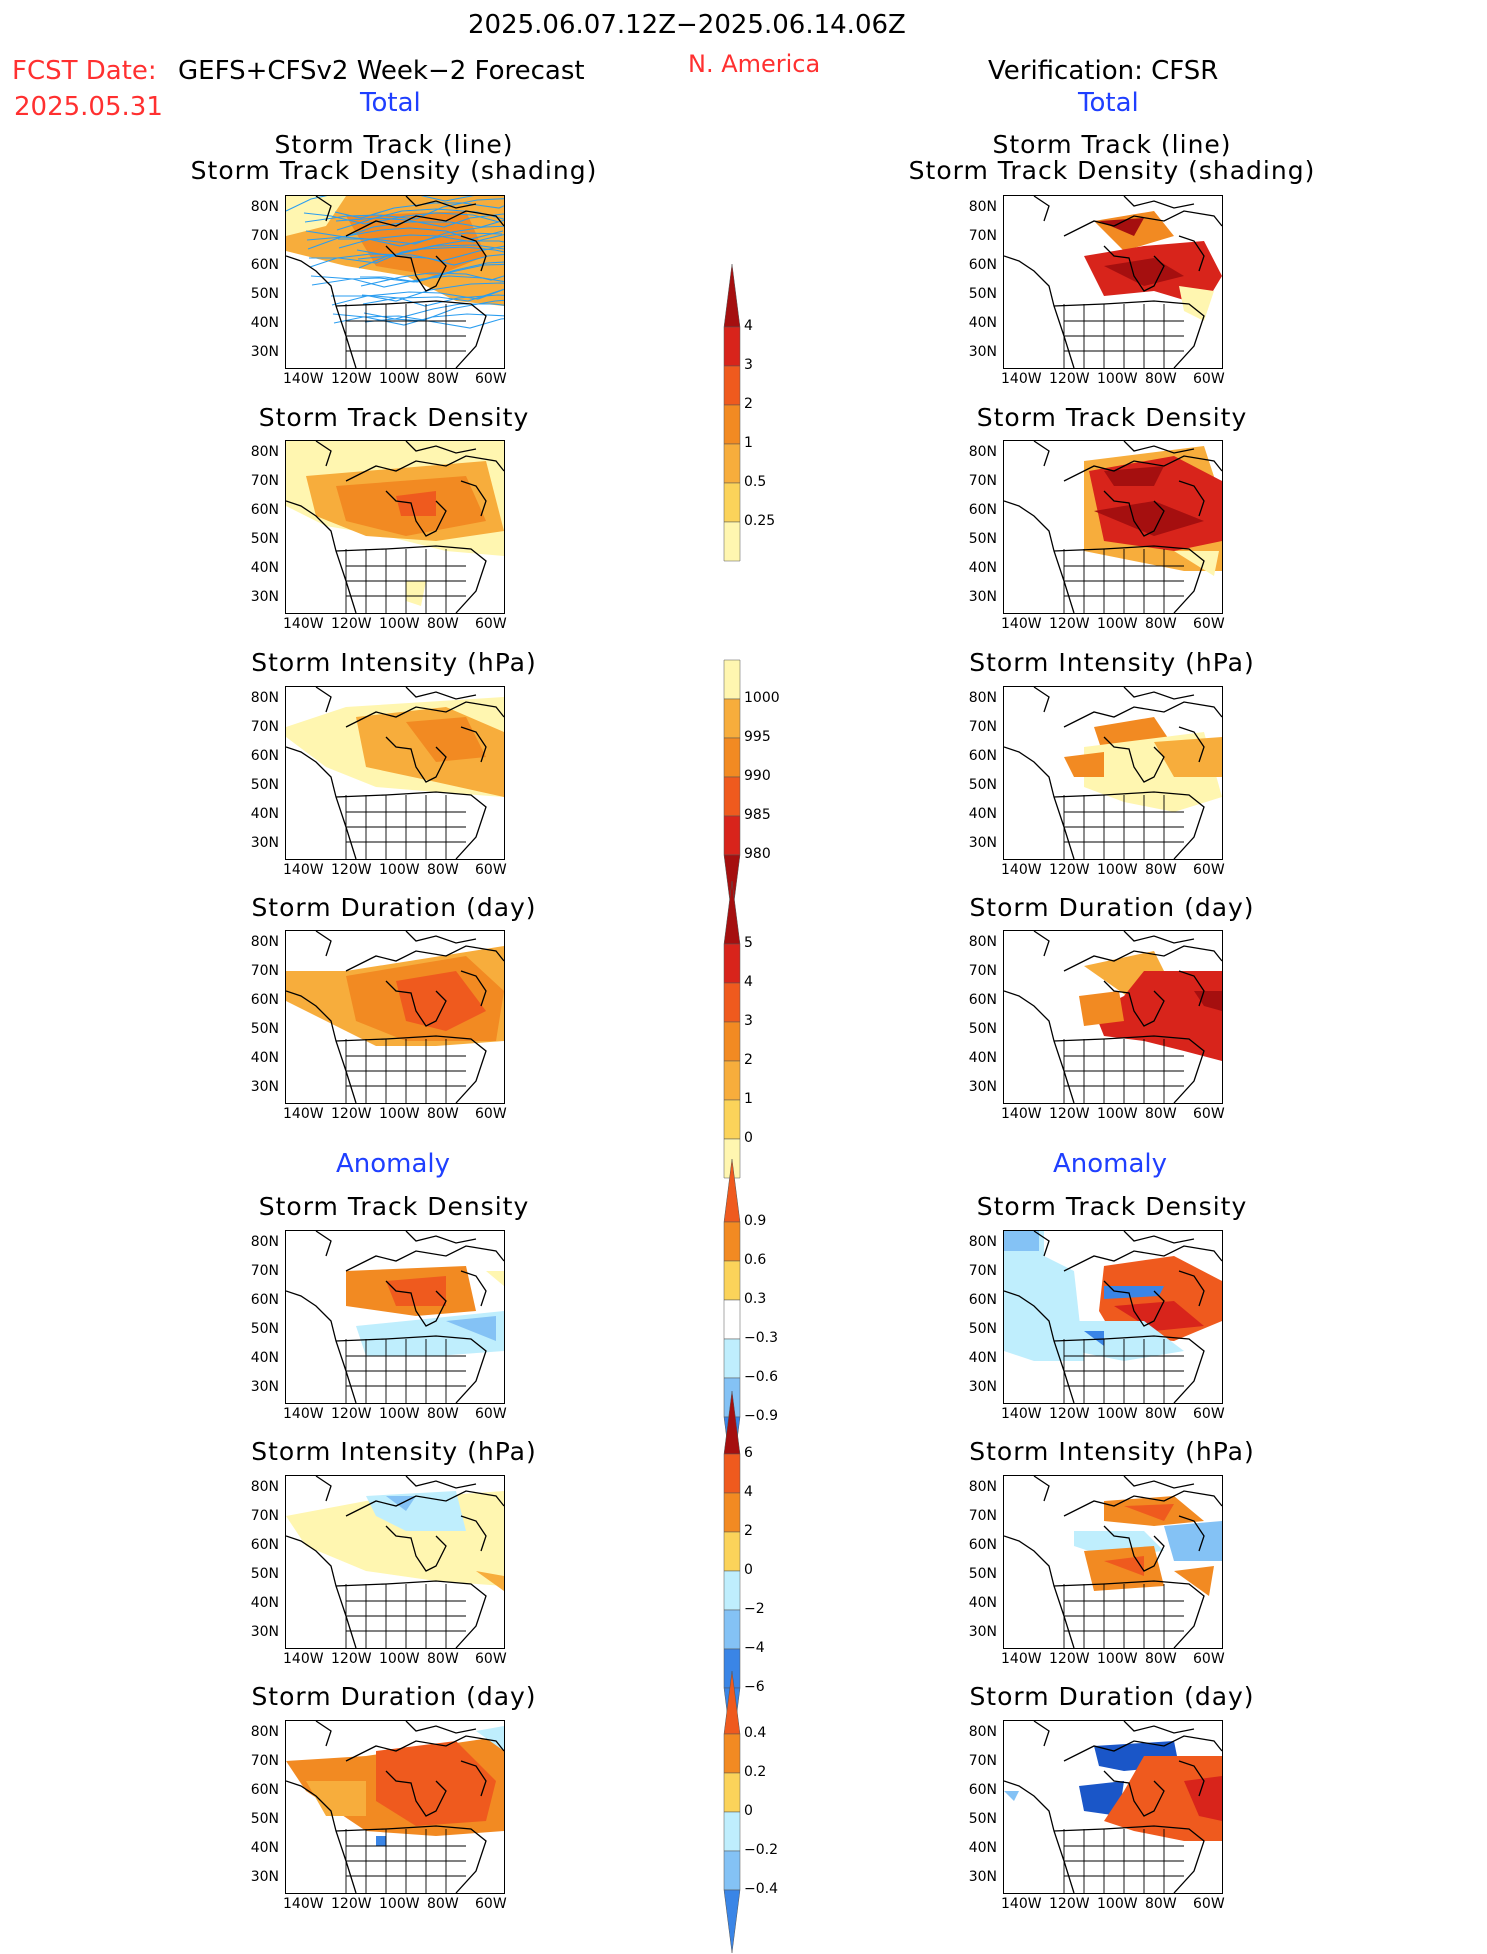 This screenshot has width=1487, height=1954. What do you see at coordinates (754, 1648) in the screenshot?
I see `colorbar-label: −4` at bounding box center [754, 1648].